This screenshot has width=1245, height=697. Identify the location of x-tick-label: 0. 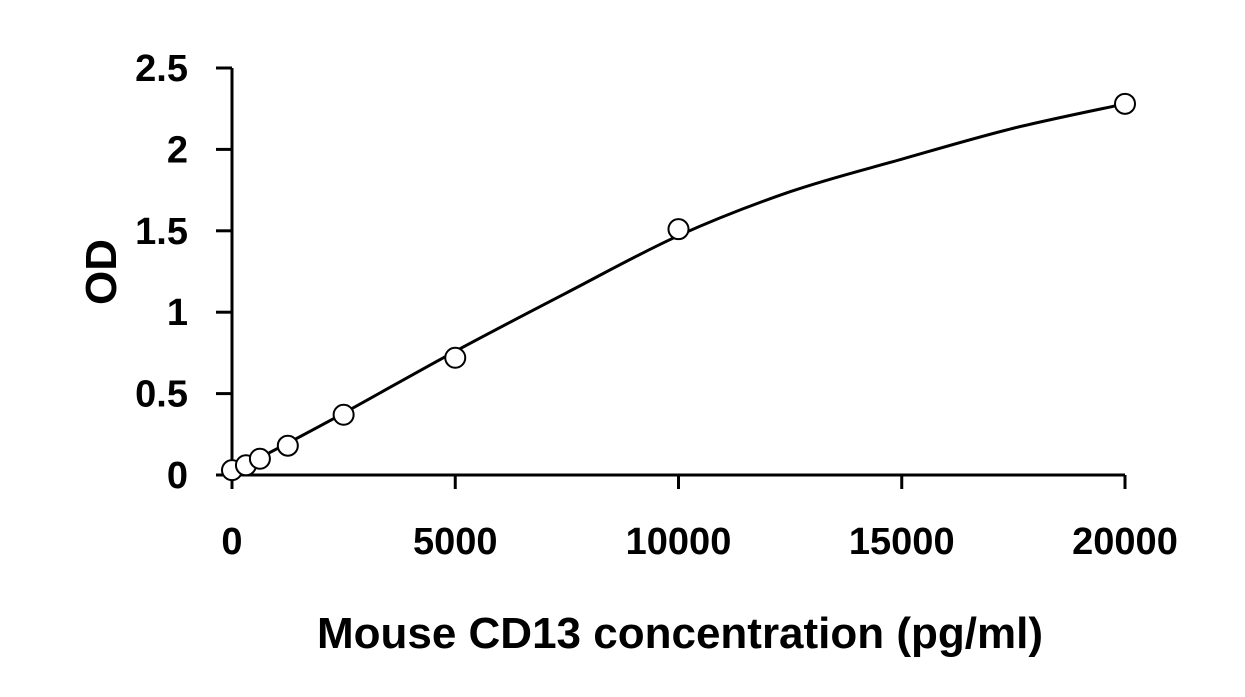
(231, 542).